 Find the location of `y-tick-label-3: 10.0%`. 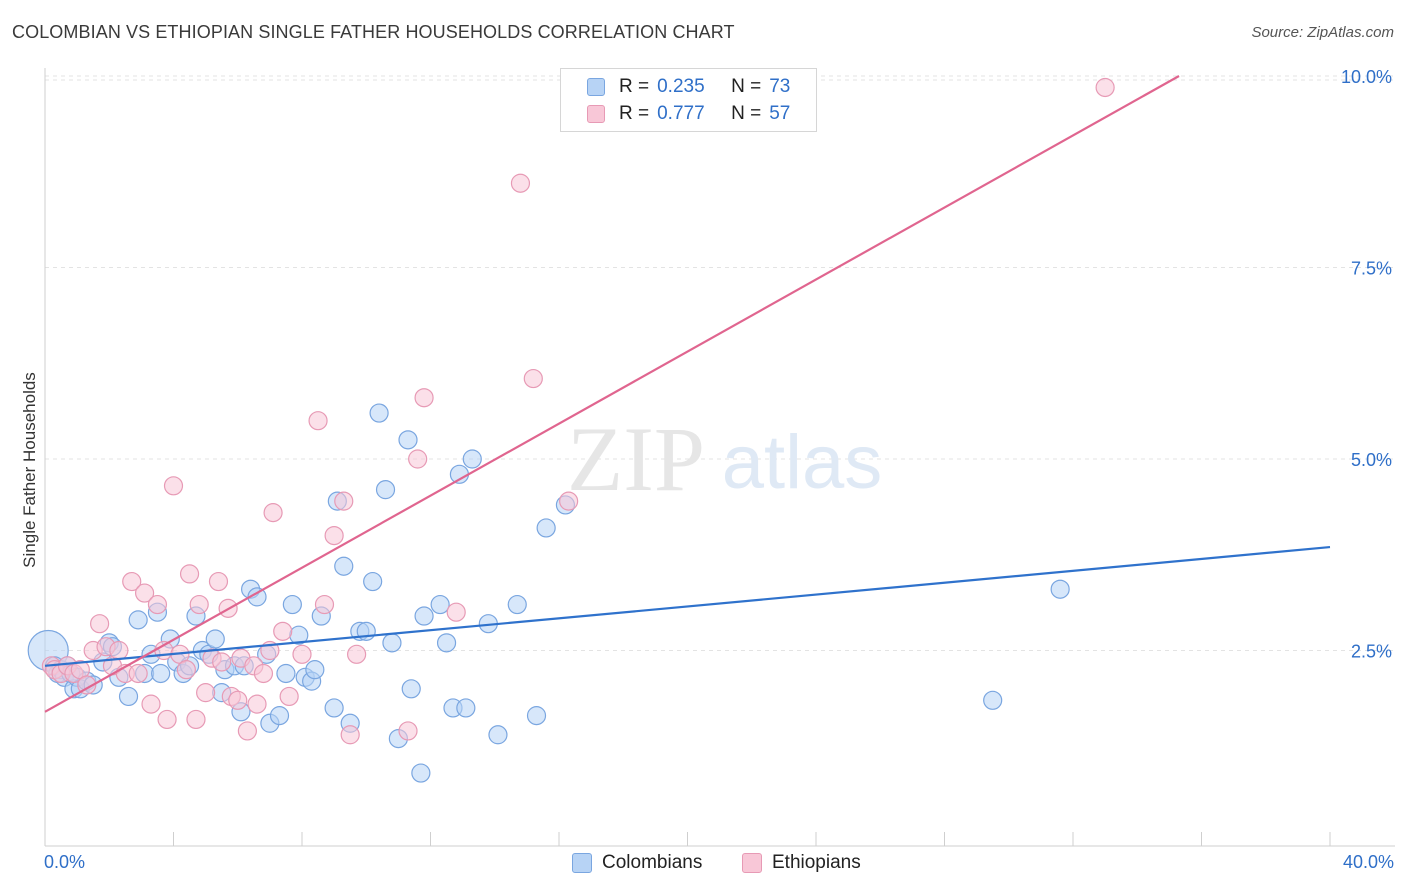

y-tick-label-3: 10.0% is located at coordinates (1366, 77).